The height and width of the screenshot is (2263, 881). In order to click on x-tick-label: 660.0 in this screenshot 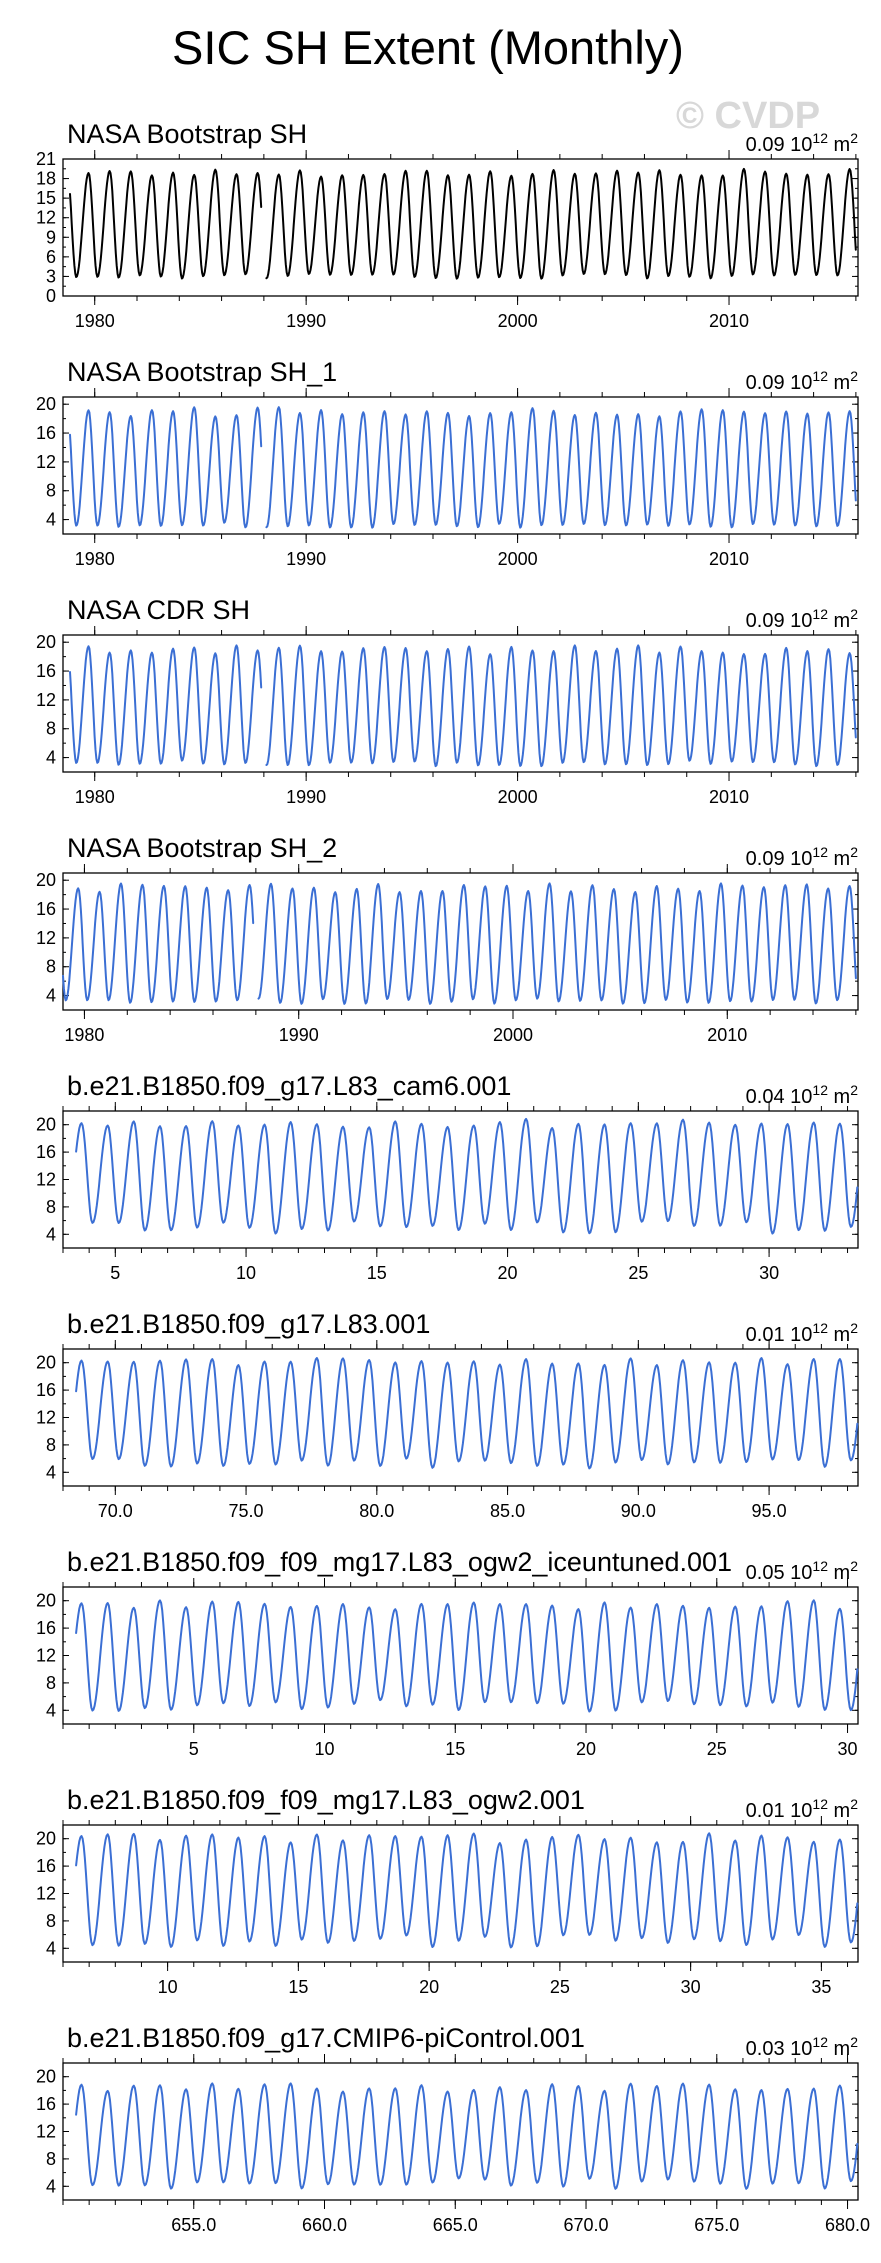, I will do `click(324, 2225)`.